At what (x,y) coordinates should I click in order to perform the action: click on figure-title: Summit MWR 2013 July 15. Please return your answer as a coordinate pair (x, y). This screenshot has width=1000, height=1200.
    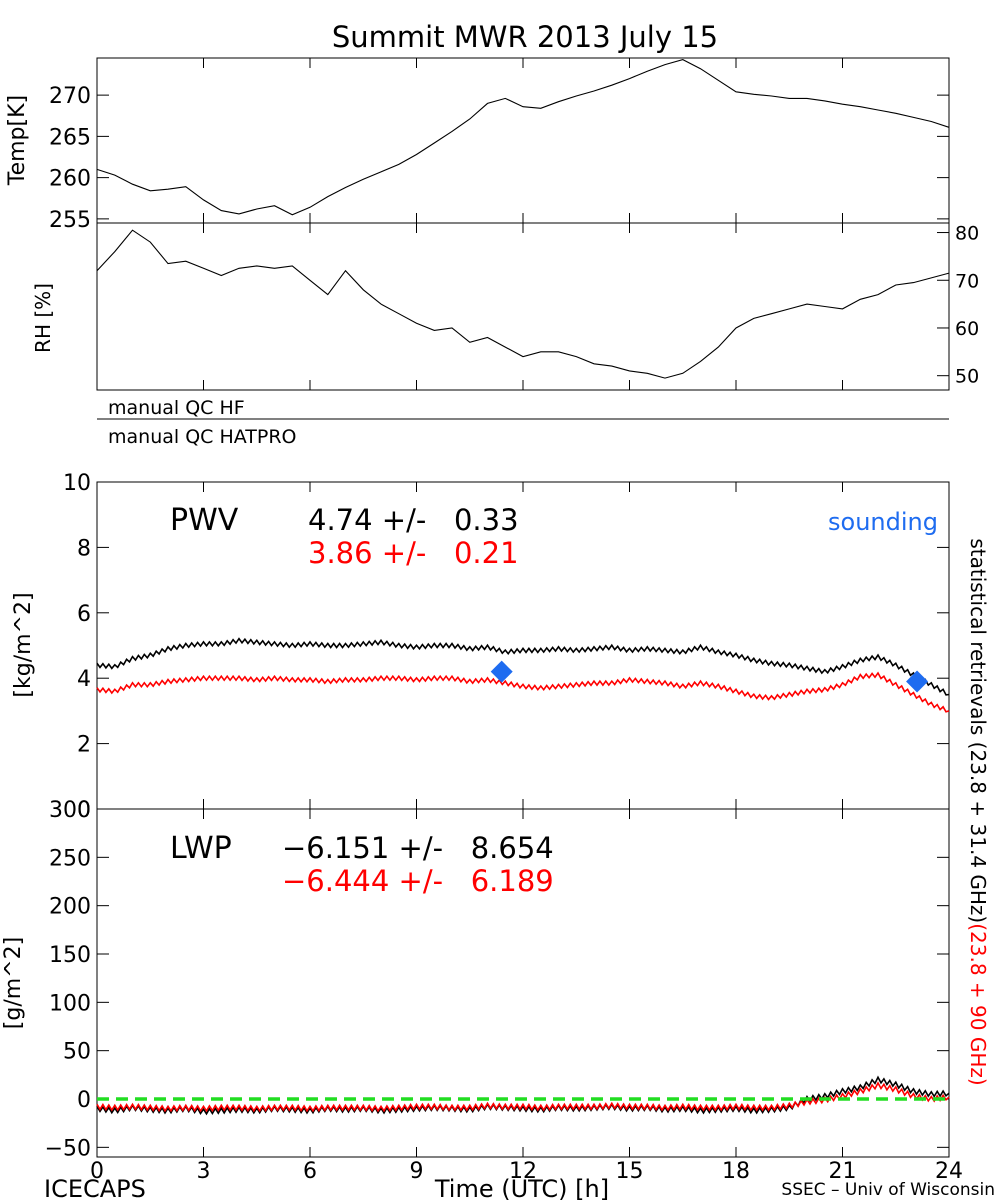
    Looking at the image, I should click on (525, 37).